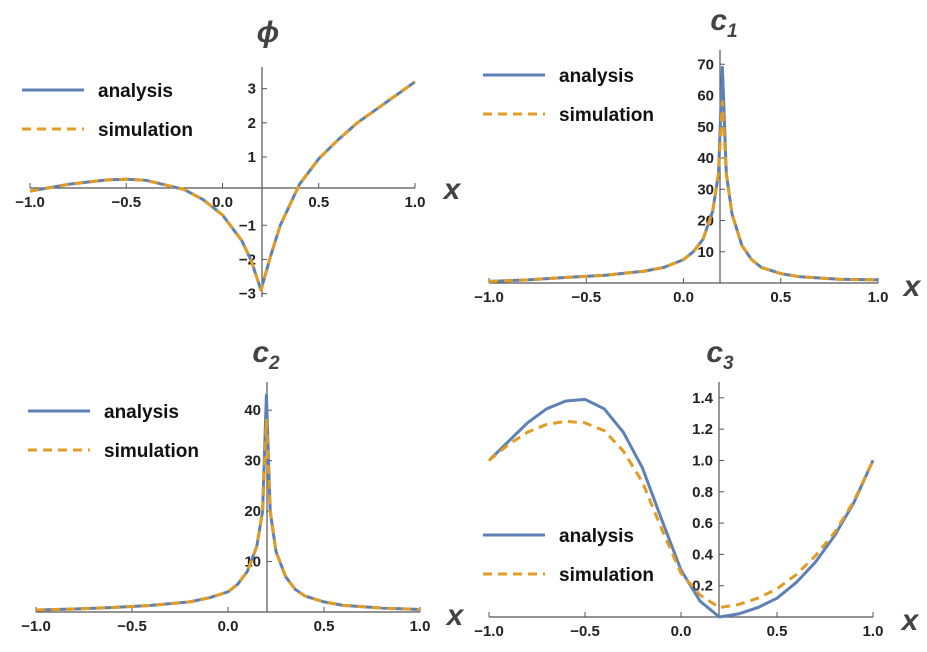 The height and width of the screenshot is (652, 927). What do you see at coordinates (728, 363) in the screenshot?
I see `chart-title-subscript: 3` at bounding box center [728, 363].